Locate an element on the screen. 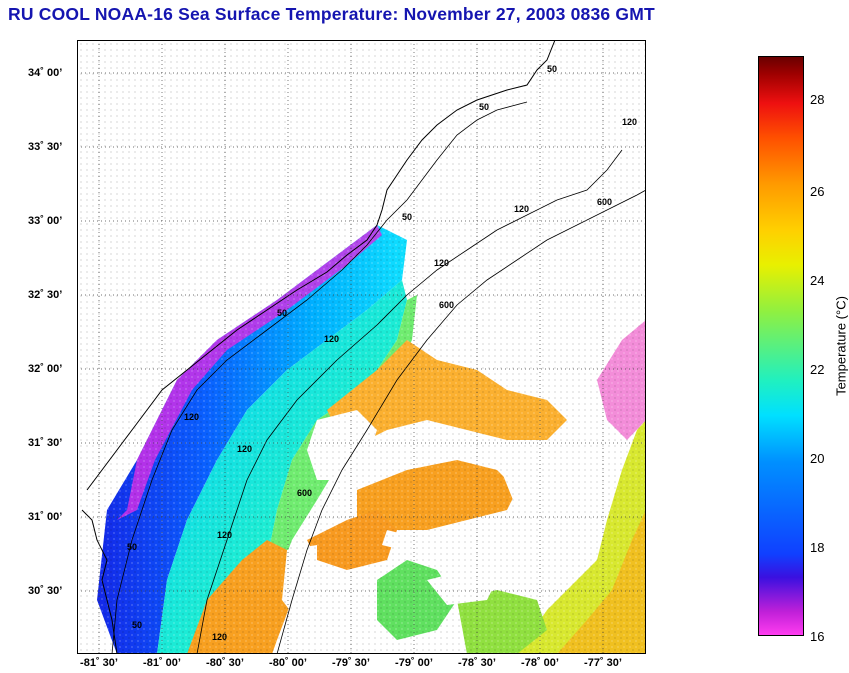  lon-label: -78˚ 30’ is located at coordinates (477, 663).